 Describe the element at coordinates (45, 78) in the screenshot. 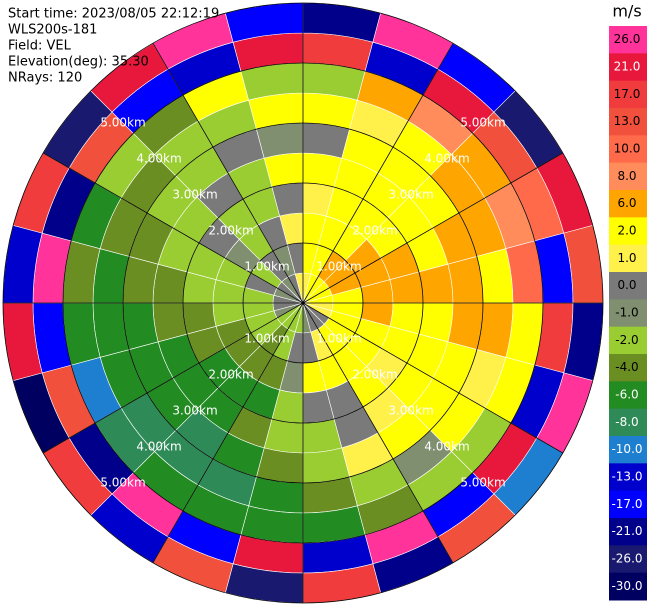

I see `header-line: NRays: 120` at that location.